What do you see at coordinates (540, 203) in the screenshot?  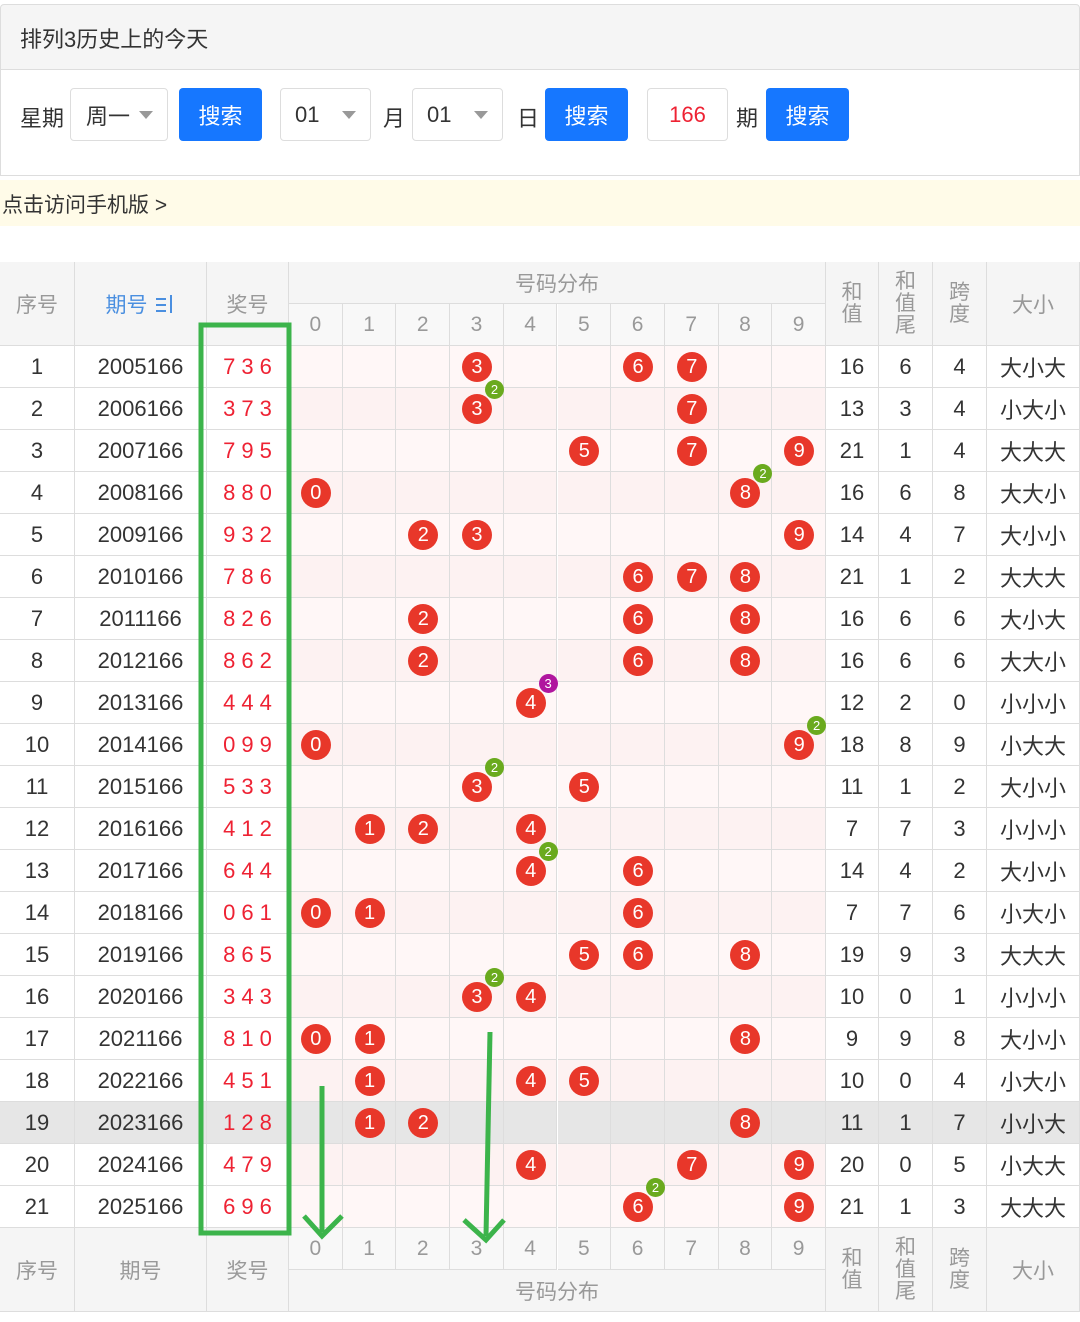 I see `banner` at bounding box center [540, 203].